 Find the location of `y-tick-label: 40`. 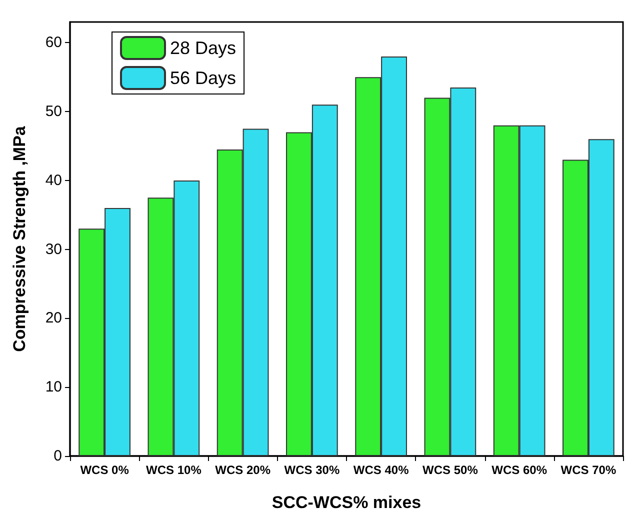

y-tick-label: 40 is located at coordinates (53, 180).